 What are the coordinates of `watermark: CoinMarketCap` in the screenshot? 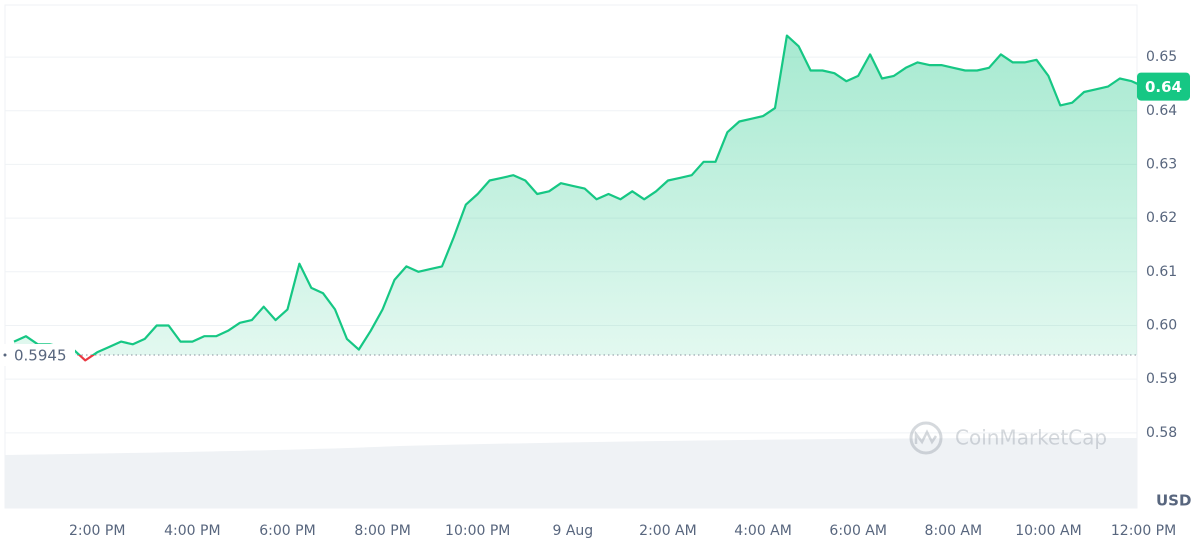 It's located at (1008, 438).